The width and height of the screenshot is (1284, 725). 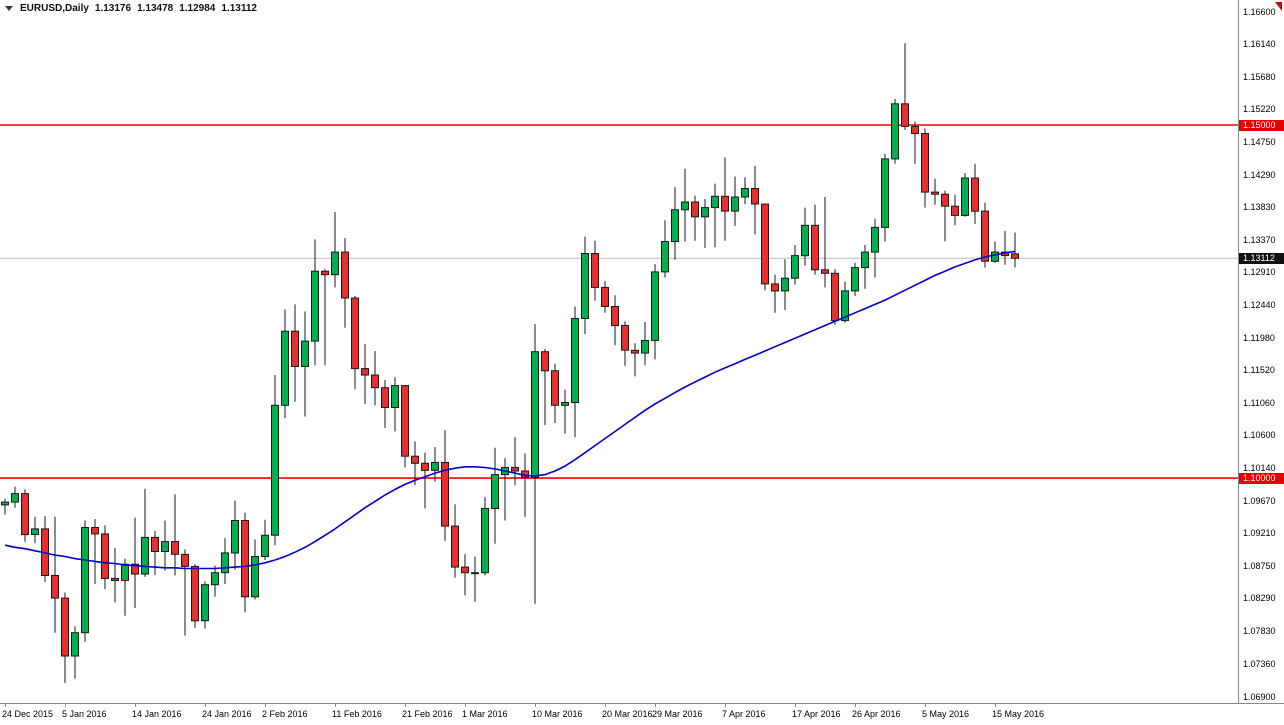 What do you see at coordinates (1259, 305) in the screenshot?
I see `price-axis-label: 1.12440` at bounding box center [1259, 305].